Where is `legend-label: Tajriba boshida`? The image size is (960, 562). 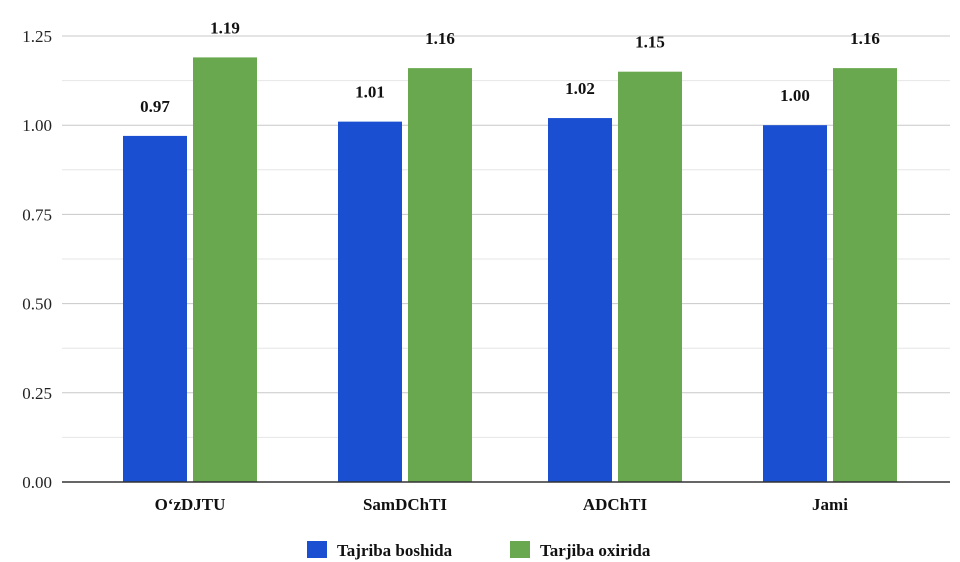
legend-label: Tajriba boshida is located at coordinates (395, 550).